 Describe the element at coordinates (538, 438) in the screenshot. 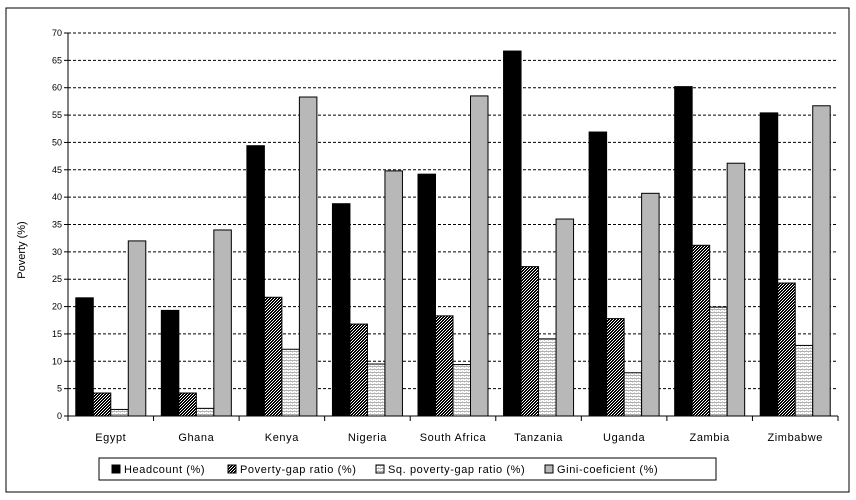

I see `x-tick-label: Tanzania` at that location.